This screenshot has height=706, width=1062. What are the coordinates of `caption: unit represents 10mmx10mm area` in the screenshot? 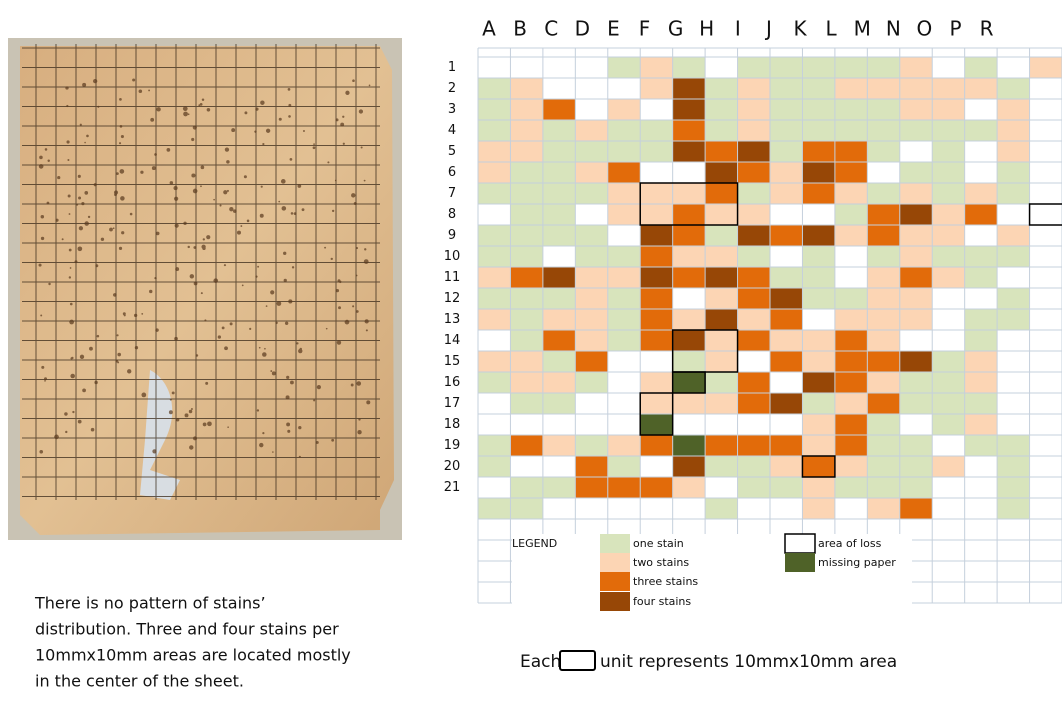 It's located at (748, 662).